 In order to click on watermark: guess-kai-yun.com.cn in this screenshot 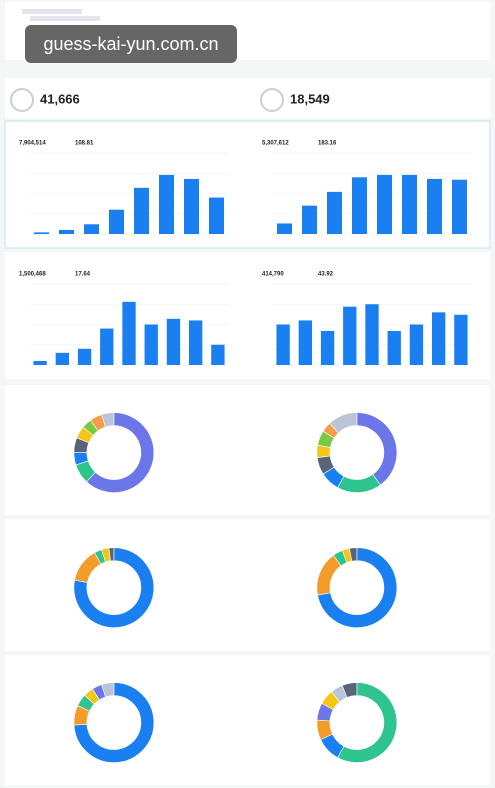, I will do `click(130, 44)`.